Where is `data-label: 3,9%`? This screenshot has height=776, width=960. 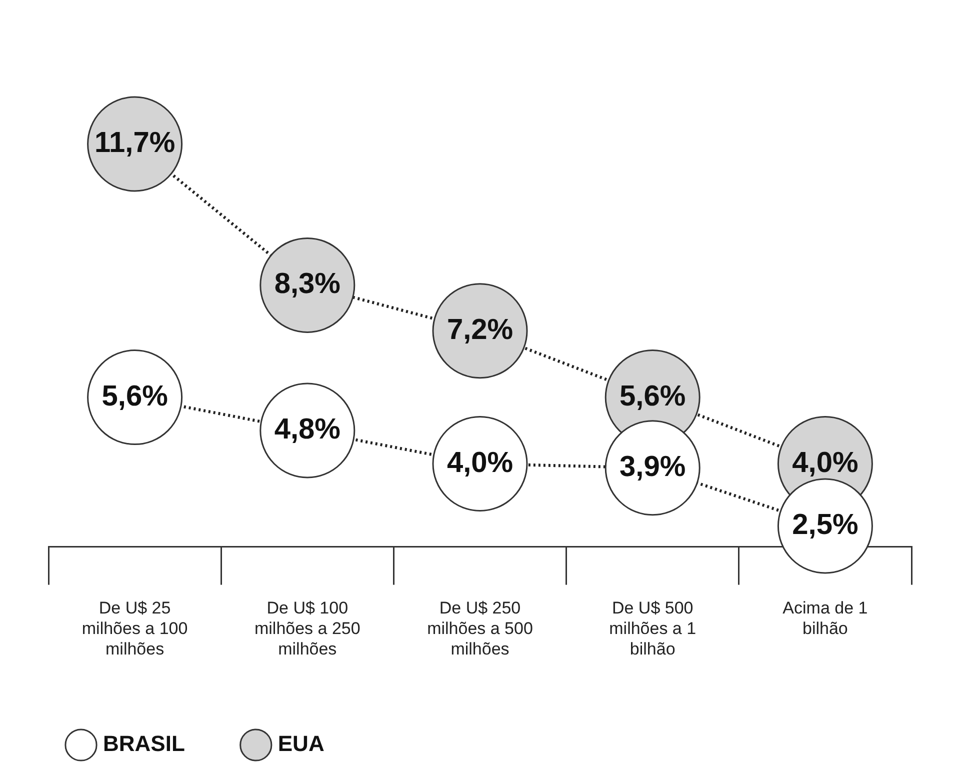 data-label: 3,9% is located at coordinates (653, 466).